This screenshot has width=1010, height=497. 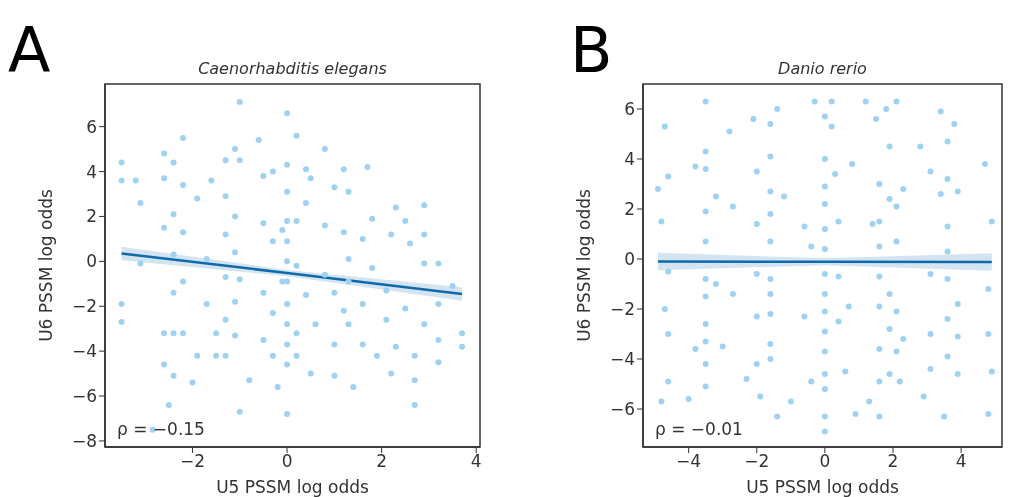 What do you see at coordinates (29, 50) in the screenshot?
I see `text: A` at bounding box center [29, 50].